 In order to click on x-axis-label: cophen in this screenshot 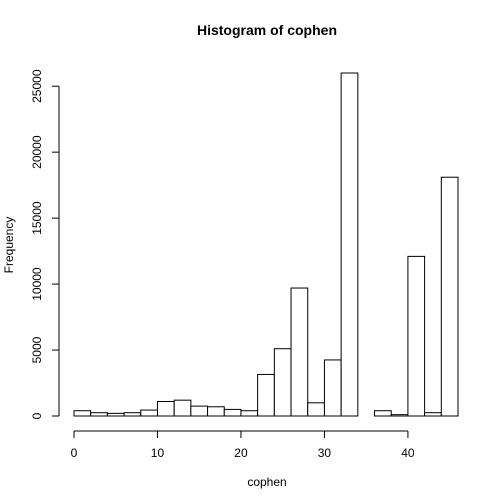, I will do `click(266, 482)`.